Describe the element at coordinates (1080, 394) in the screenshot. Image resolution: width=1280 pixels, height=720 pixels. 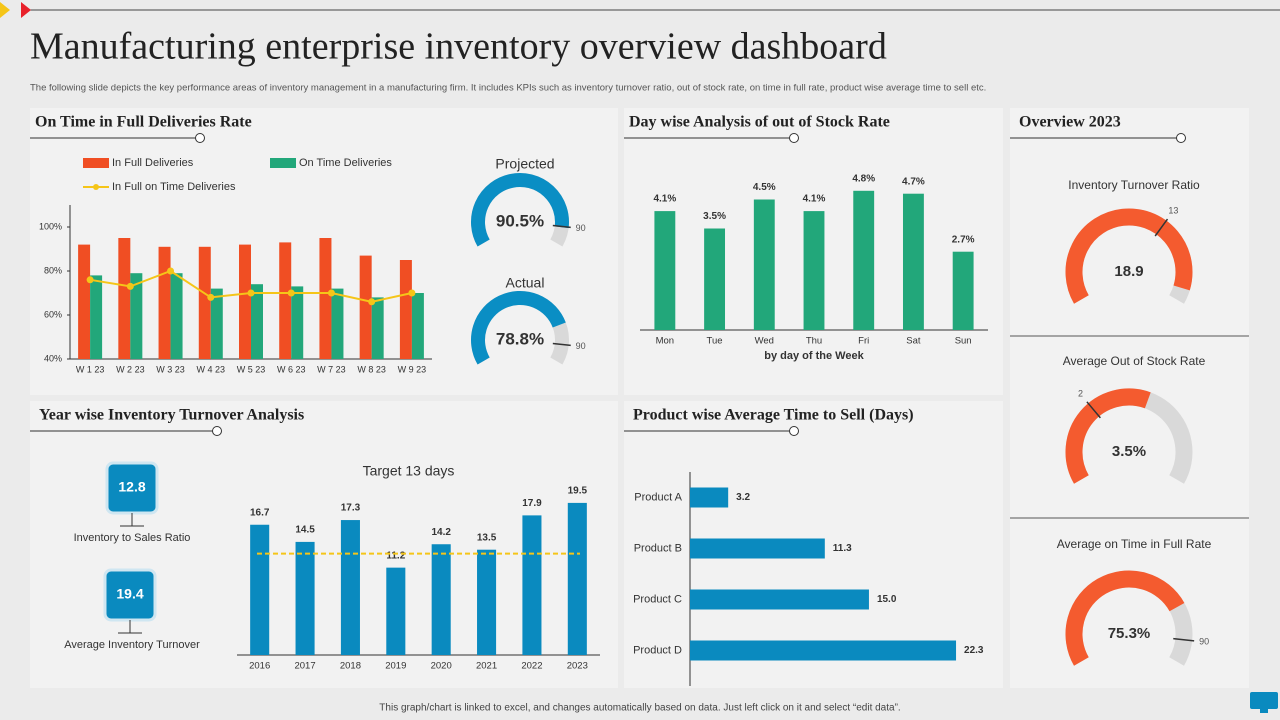
I see `gauge-target-label: 2` at that location.